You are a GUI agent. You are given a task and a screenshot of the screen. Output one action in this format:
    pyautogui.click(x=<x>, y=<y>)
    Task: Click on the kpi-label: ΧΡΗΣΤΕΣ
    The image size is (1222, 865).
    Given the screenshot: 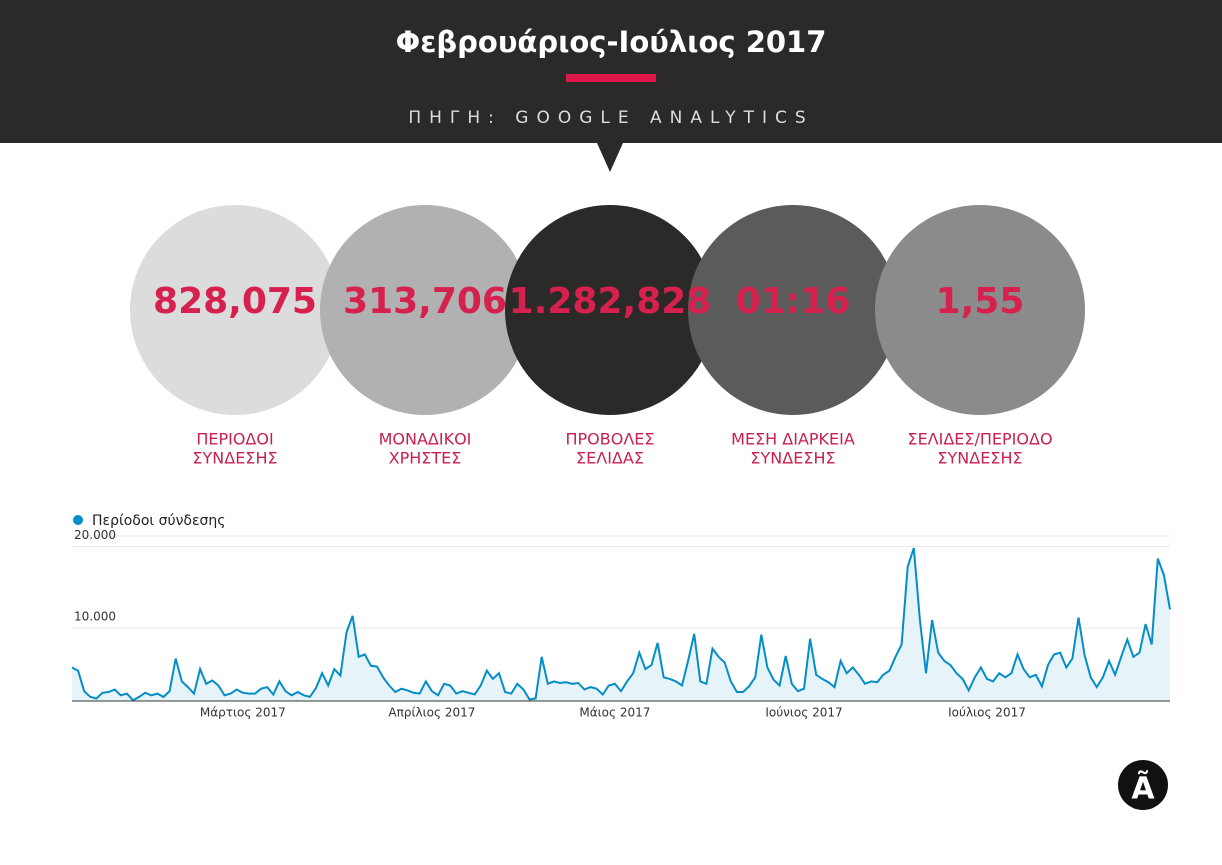 What is the action you would take?
    pyautogui.click(x=425, y=458)
    